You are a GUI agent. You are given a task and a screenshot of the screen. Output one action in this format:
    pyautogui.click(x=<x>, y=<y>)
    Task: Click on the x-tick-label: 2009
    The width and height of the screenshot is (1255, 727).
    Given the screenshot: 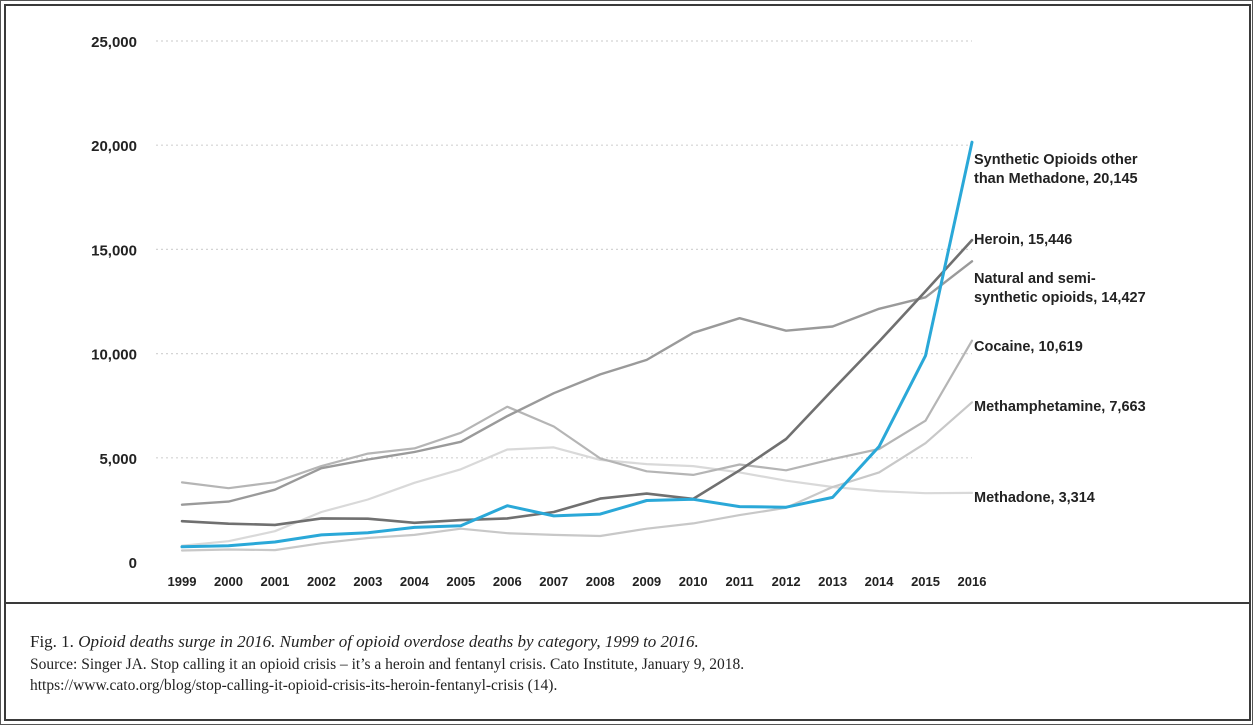 What is the action you would take?
    pyautogui.click(x=646, y=581)
    